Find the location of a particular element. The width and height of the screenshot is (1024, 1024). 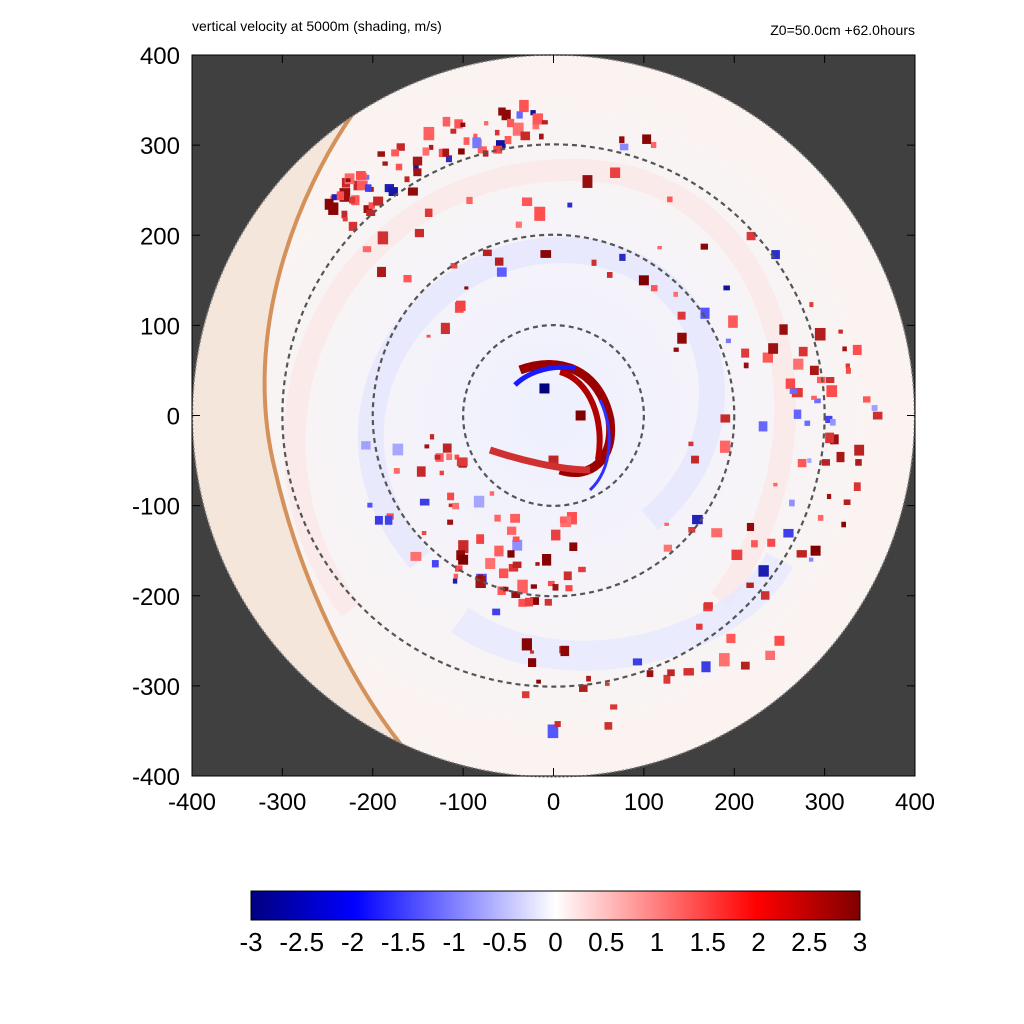

colorbar-tick-label: -2 is located at coordinates (352, 942).